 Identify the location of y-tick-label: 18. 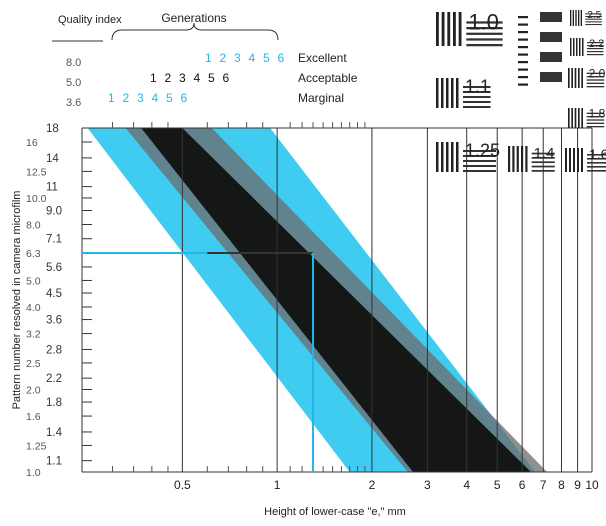
(52, 129).